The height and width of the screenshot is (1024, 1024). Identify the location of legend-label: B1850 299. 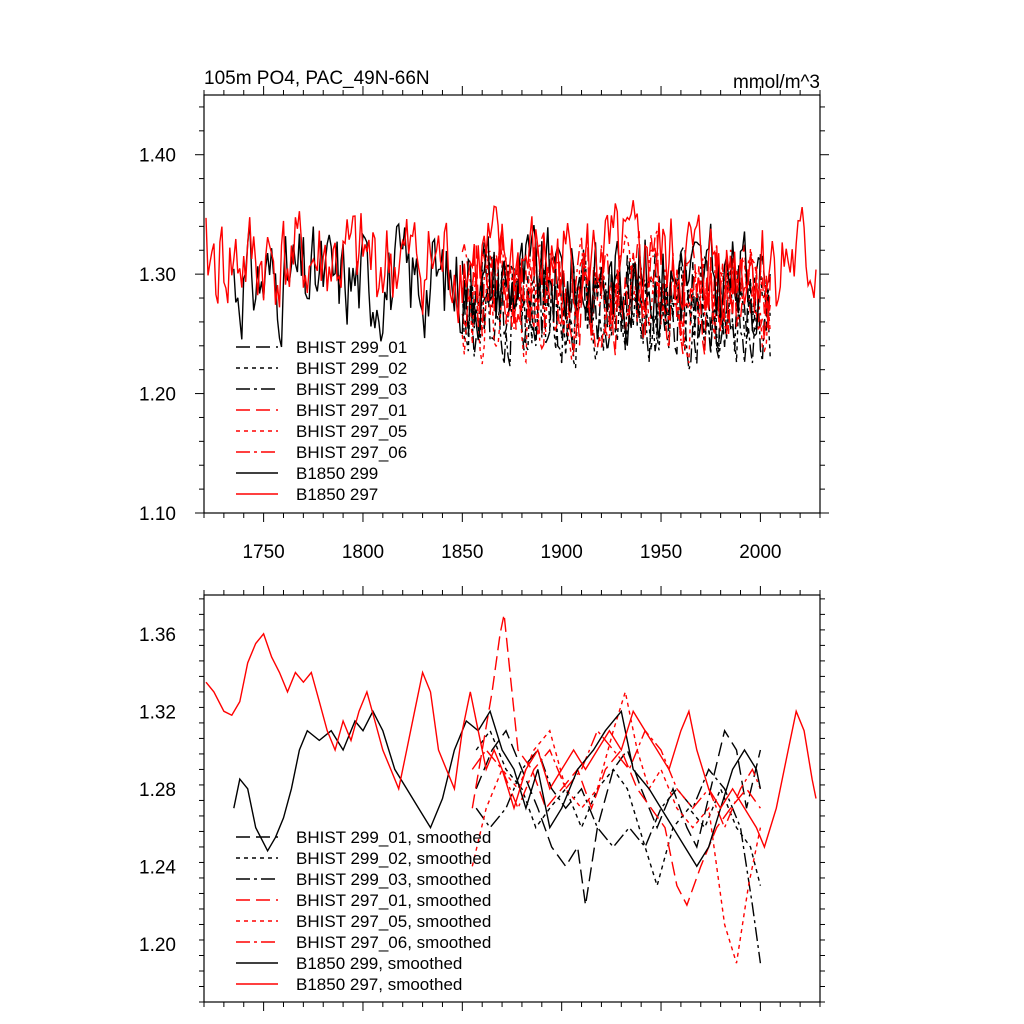
(337, 473).